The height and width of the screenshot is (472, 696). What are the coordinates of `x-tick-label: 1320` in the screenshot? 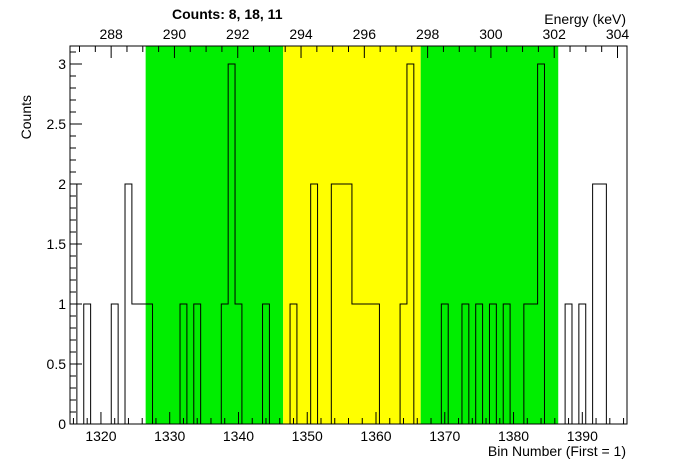 It's located at (100, 436).